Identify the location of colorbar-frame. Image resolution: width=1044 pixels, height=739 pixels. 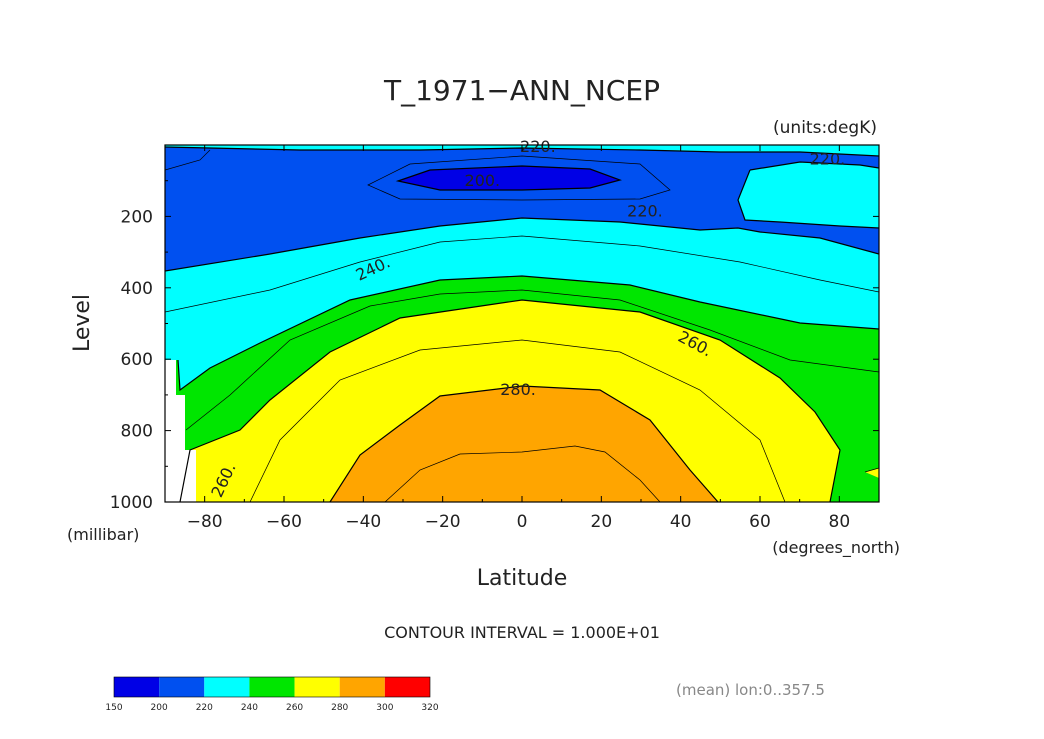
(272, 687).